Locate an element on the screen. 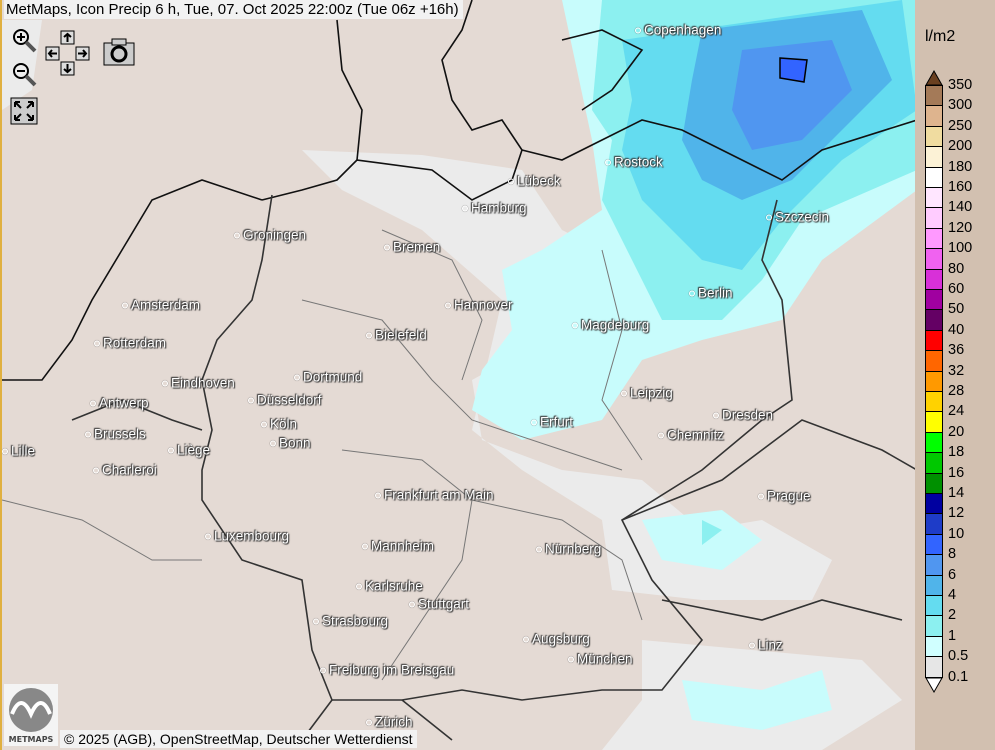  city-label: Charleroi is located at coordinates (125, 470).